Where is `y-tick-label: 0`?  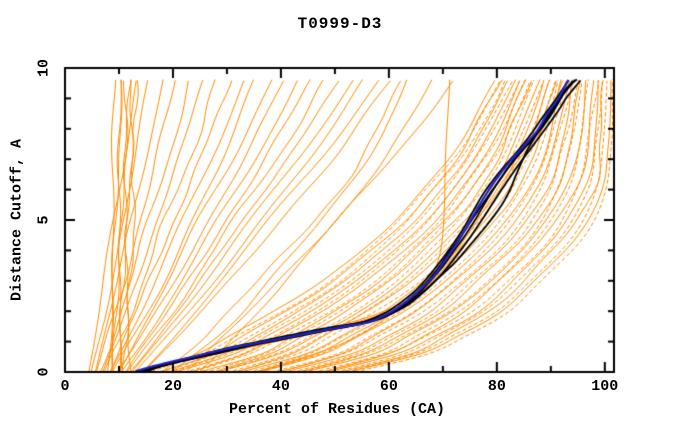 y-tick-label: 0 is located at coordinates (44, 372).